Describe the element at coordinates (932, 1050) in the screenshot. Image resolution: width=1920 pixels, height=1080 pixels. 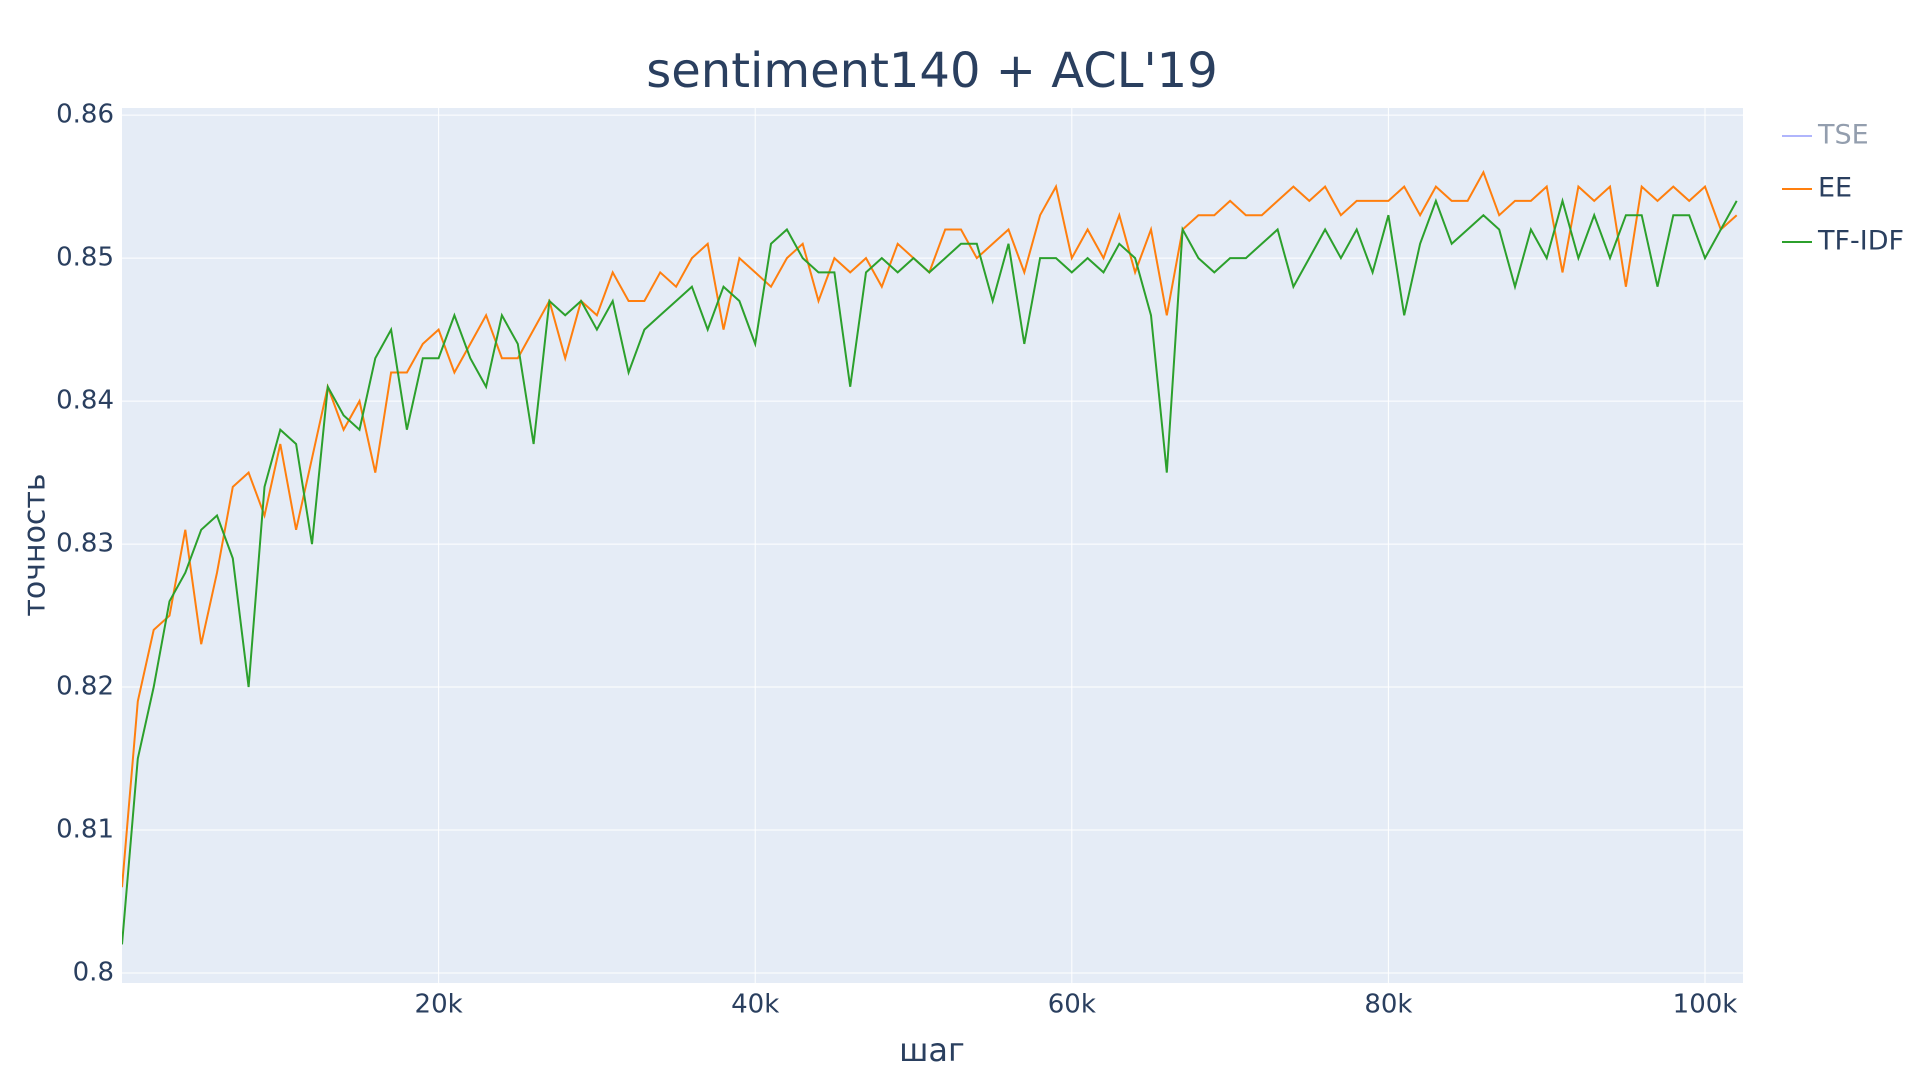
I see `x-axis-title: шаг` at that location.